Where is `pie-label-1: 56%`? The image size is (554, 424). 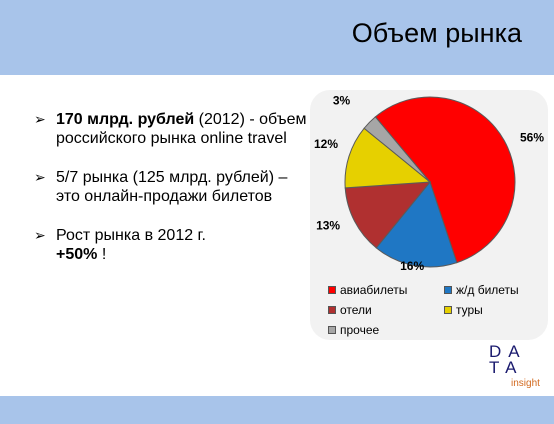 pie-label-1: 56% is located at coordinates (532, 138).